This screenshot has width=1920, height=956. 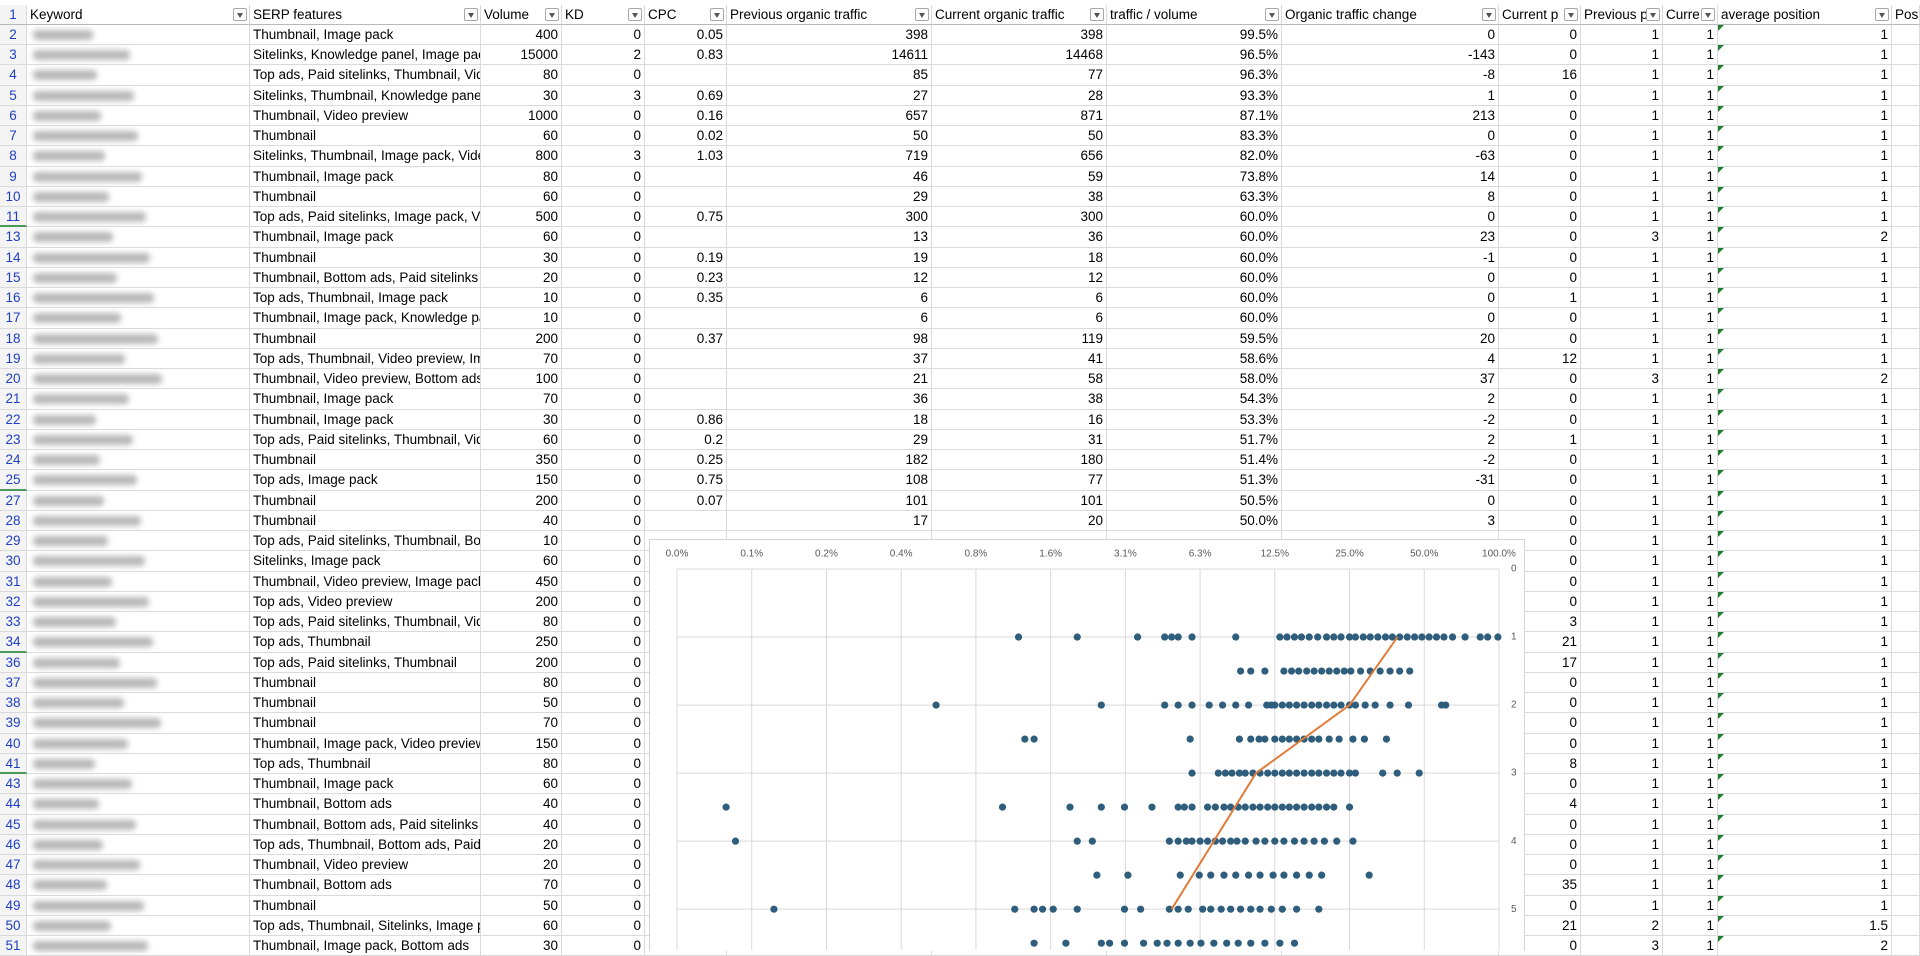 What do you see at coordinates (365, 176) in the screenshot?
I see `table-cell: Thumbnail, Image pack` at bounding box center [365, 176].